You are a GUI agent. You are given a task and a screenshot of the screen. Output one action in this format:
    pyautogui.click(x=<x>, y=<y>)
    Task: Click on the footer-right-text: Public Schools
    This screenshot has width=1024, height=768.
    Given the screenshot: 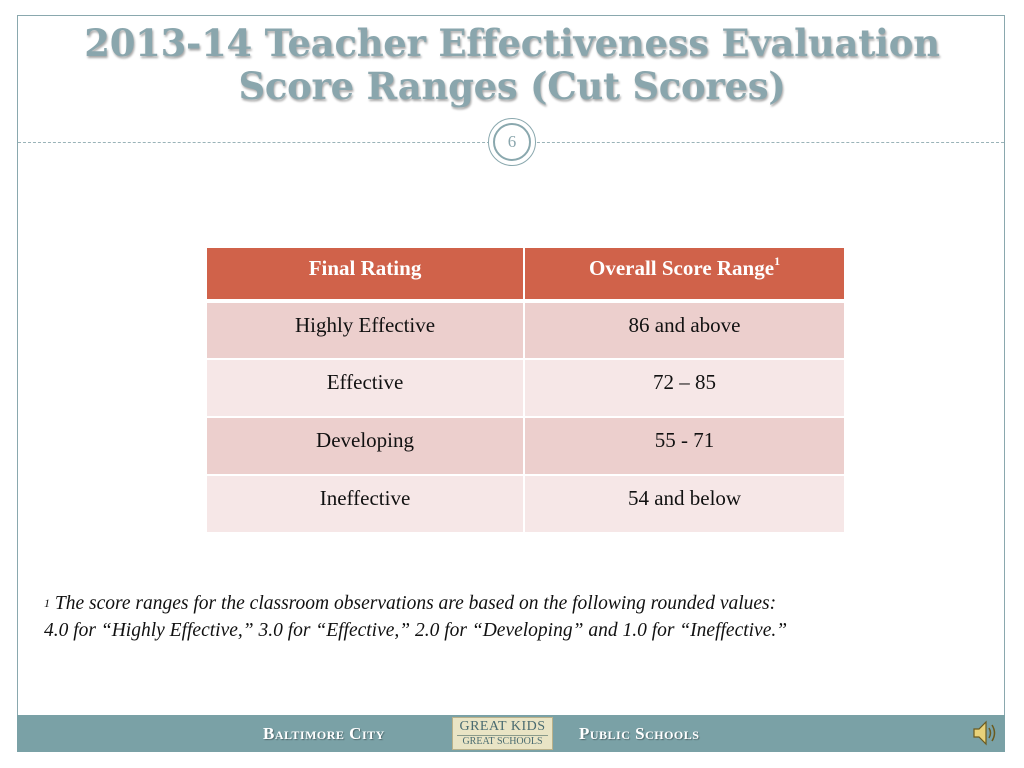 What is the action you would take?
    pyautogui.click(x=639, y=734)
    